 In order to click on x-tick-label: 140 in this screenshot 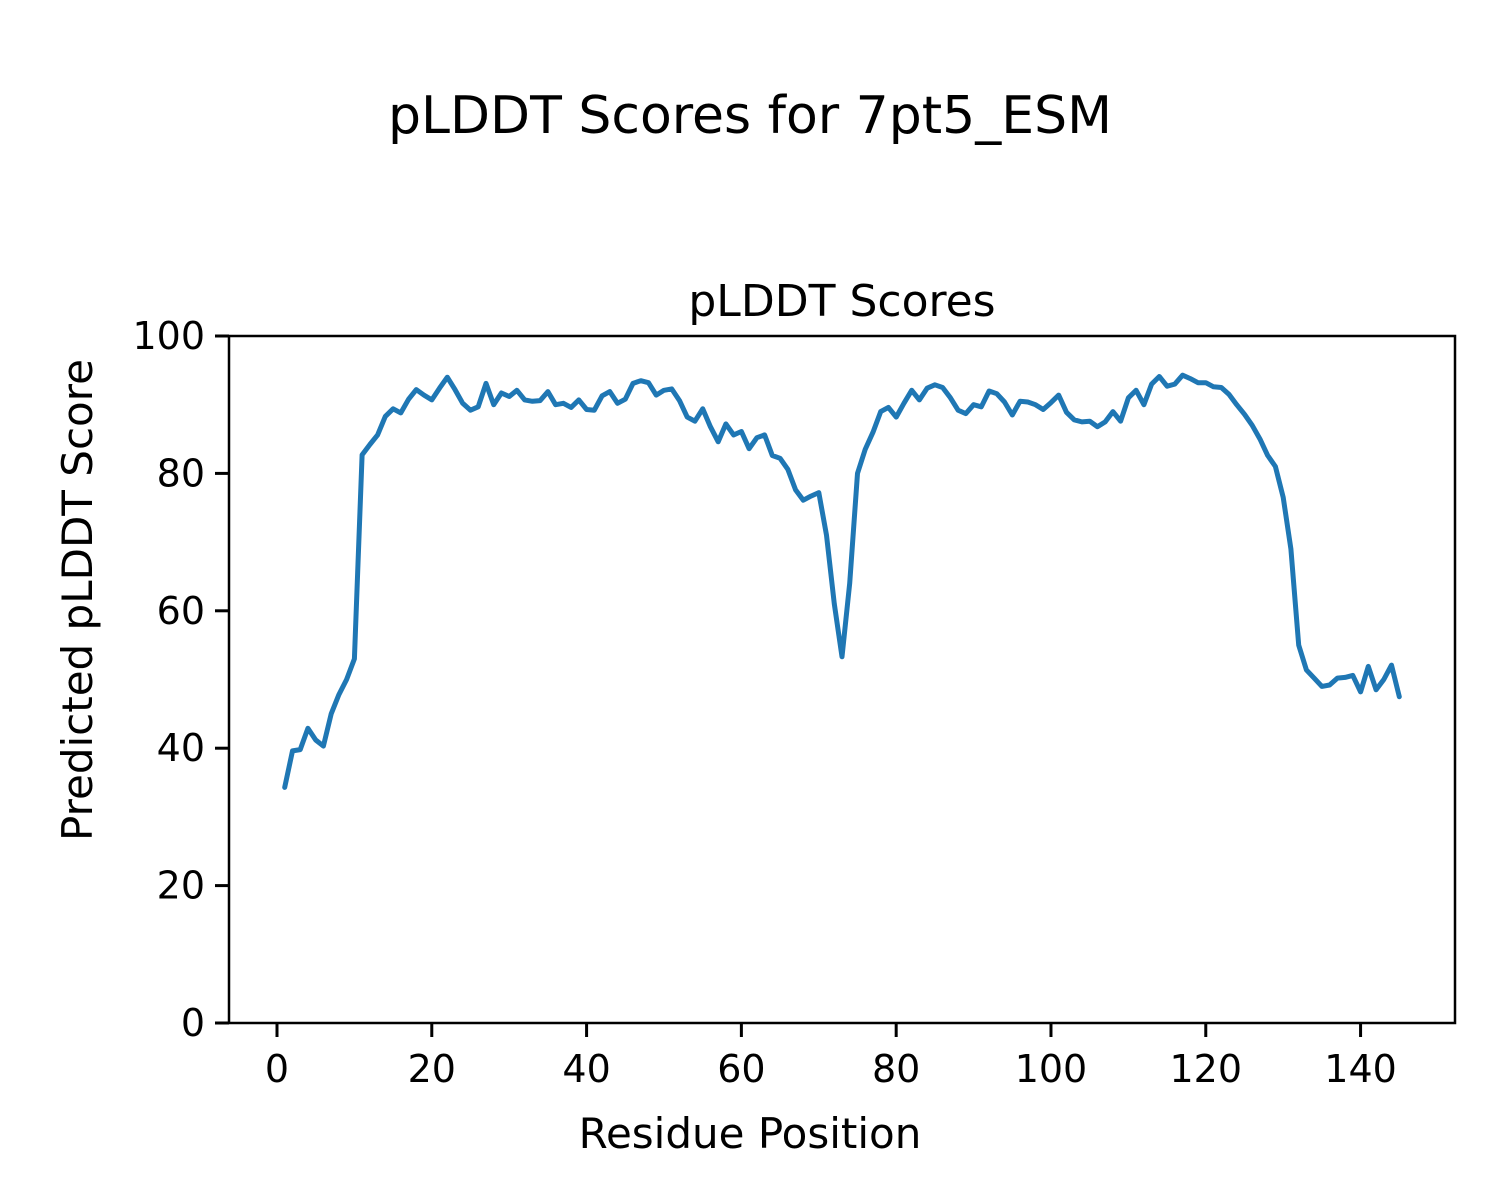, I will do `click(1360, 1069)`.